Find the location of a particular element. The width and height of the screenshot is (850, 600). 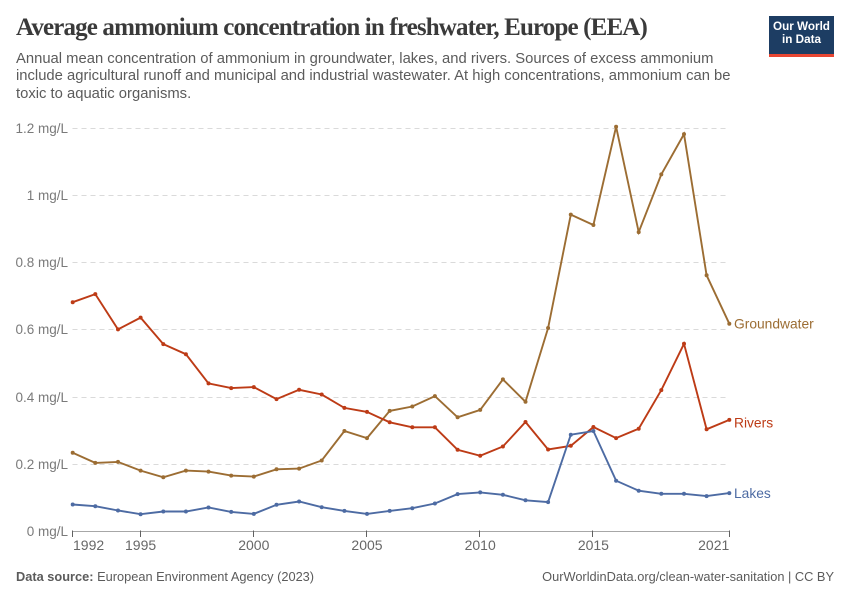

svg-text: 2005 is located at coordinates (366, 545).